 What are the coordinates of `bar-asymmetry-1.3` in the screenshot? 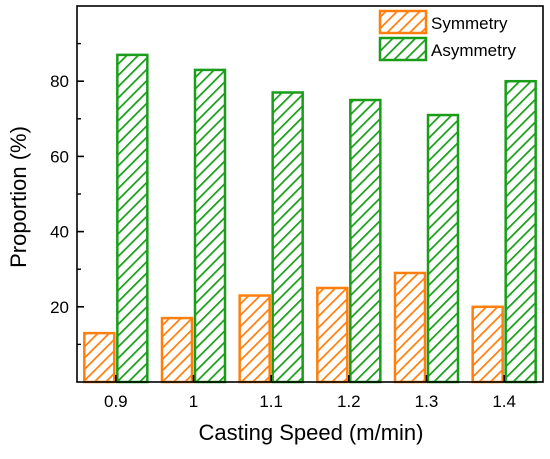 It's located at (443, 248).